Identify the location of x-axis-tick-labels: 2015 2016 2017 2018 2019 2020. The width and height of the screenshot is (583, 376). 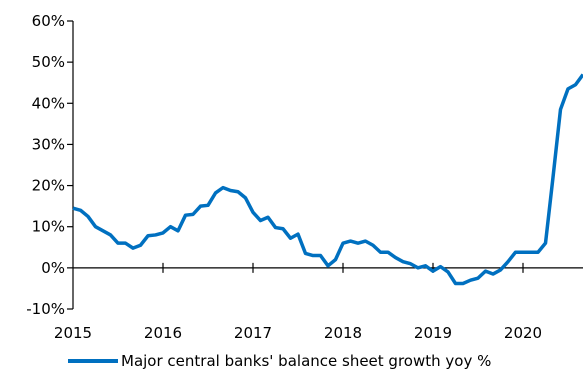
(298, 333).